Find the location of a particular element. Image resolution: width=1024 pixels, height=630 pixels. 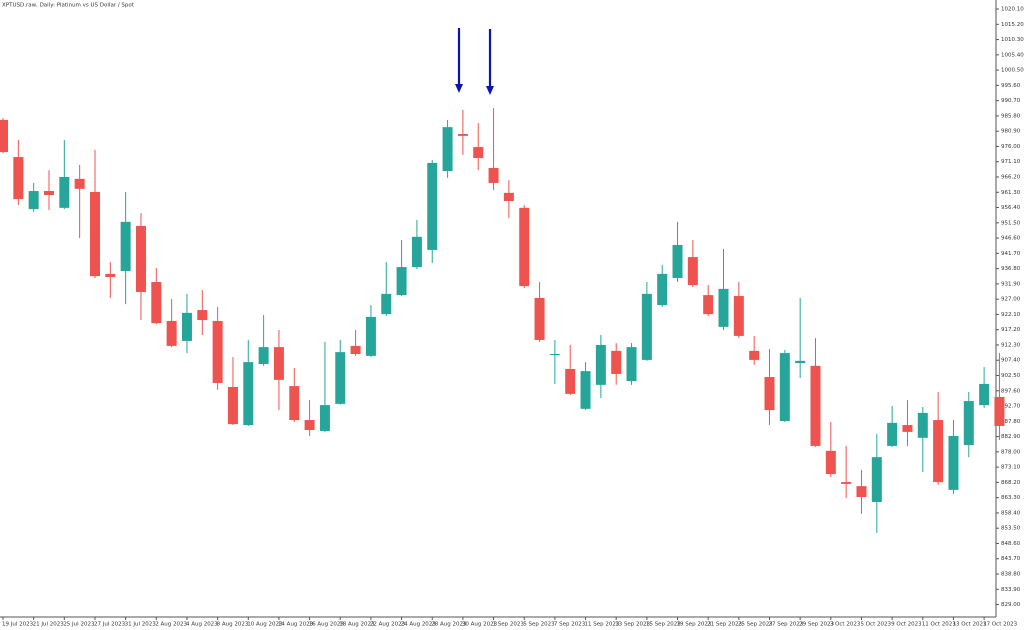

x-tick-label: 4 Aug 2023 is located at coordinates (202, 625).